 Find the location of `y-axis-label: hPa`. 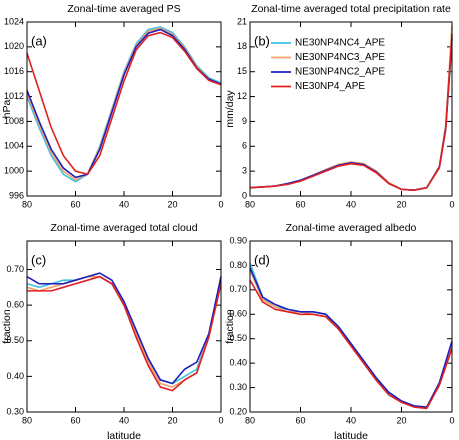

y-axis-label: hPa is located at coordinates (7, 109).